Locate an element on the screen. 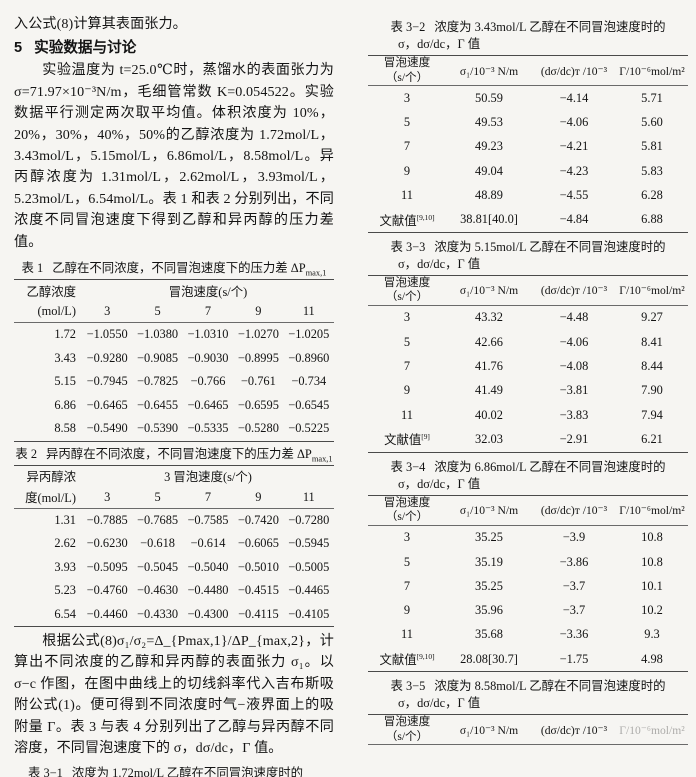 The height and width of the screenshot is (777, 696). table34-dsdc: −3.7 is located at coordinates (574, 610).